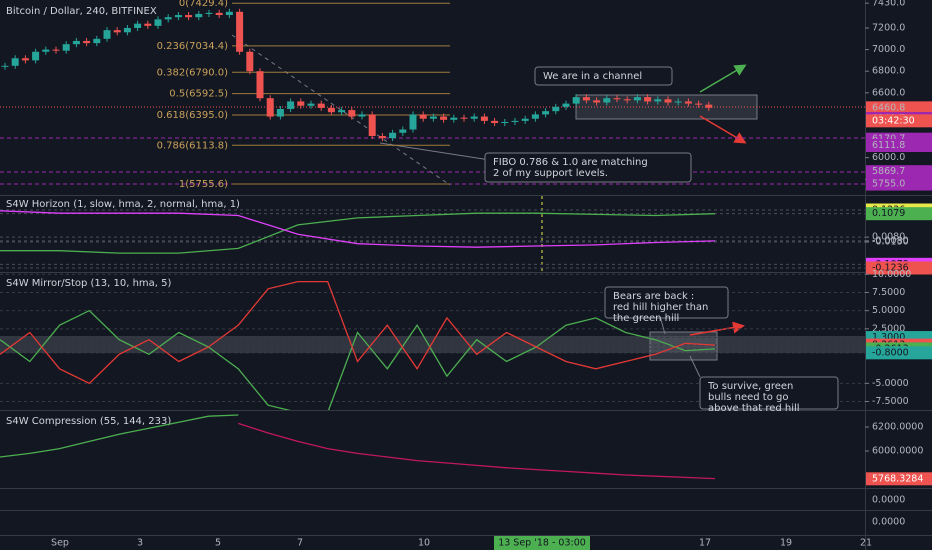 This screenshot has height=550, width=932. I want to click on note-text: Bears are back :, so click(653, 296).